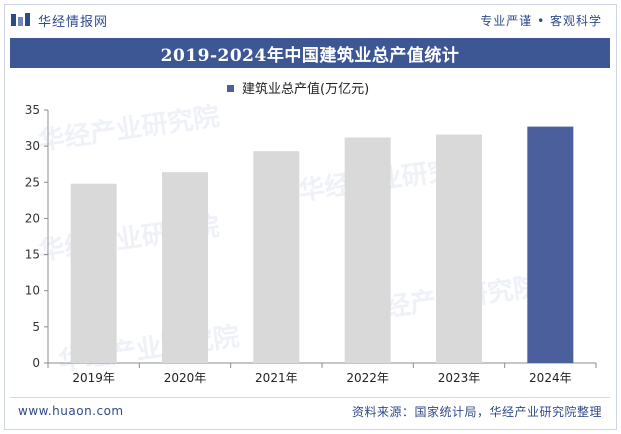 Image resolution: width=621 pixels, height=434 pixels. What do you see at coordinates (459, 378) in the screenshot?
I see `x-tick-label: 2023年` at bounding box center [459, 378].